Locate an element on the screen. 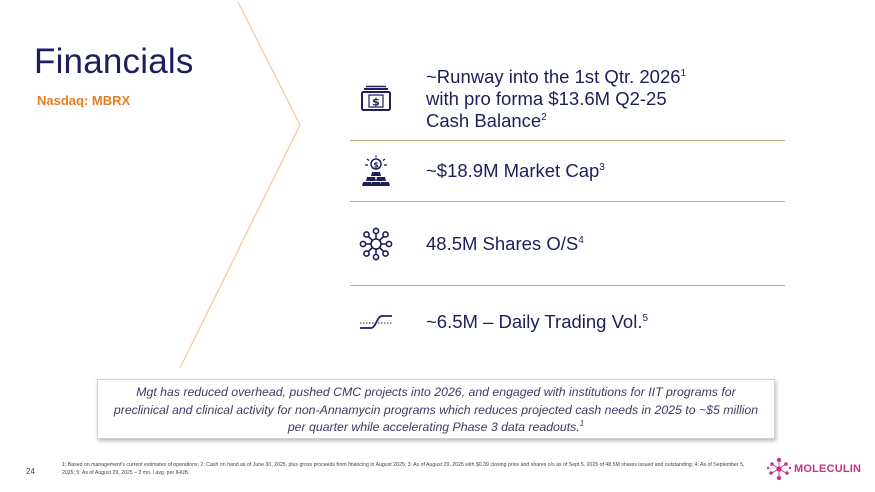 This screenshot has width=875, height=492. cash-icon: $ is located at coordinates (376, 99).